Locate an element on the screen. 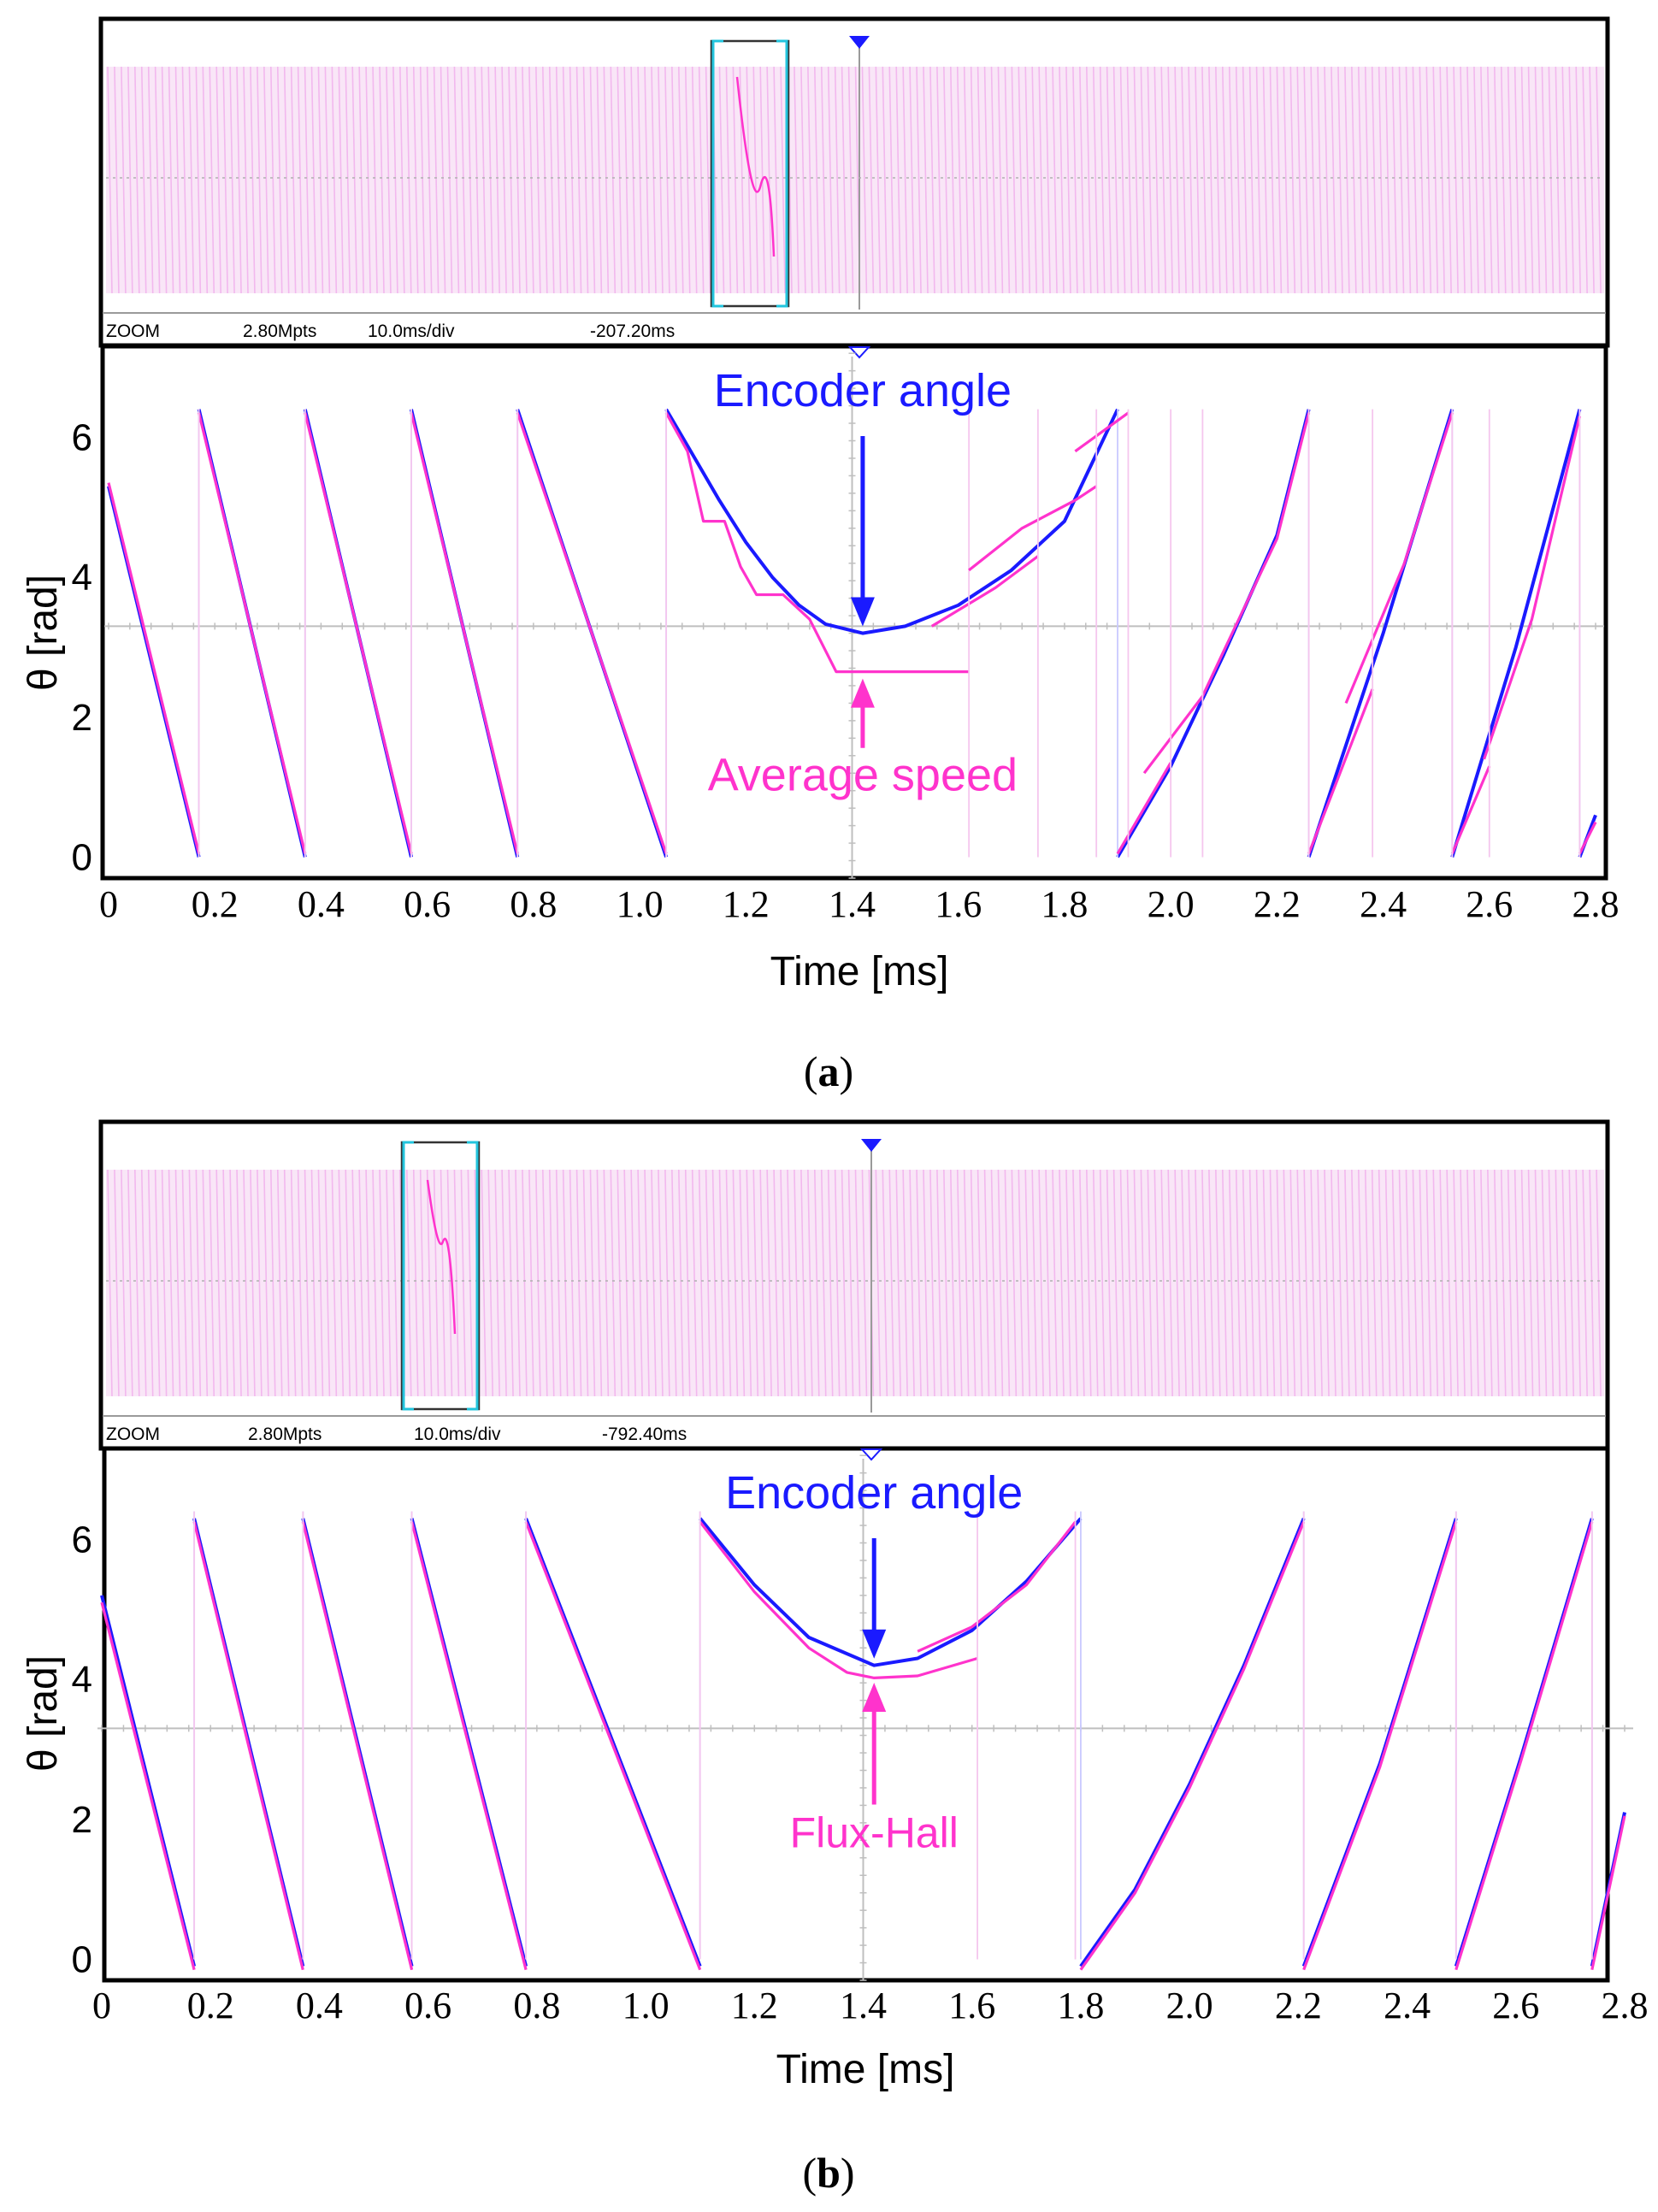 The width and height of the screenshot is (1658, 2212). x-tick-label: 1.6 is located at coordinates (959, 904).